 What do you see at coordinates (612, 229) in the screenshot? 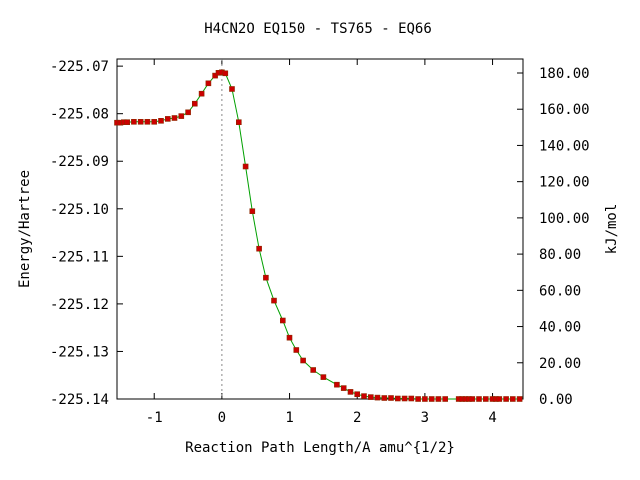
I see `right-y-axis-label: kJ/mol` at bounding box center [612, 229].